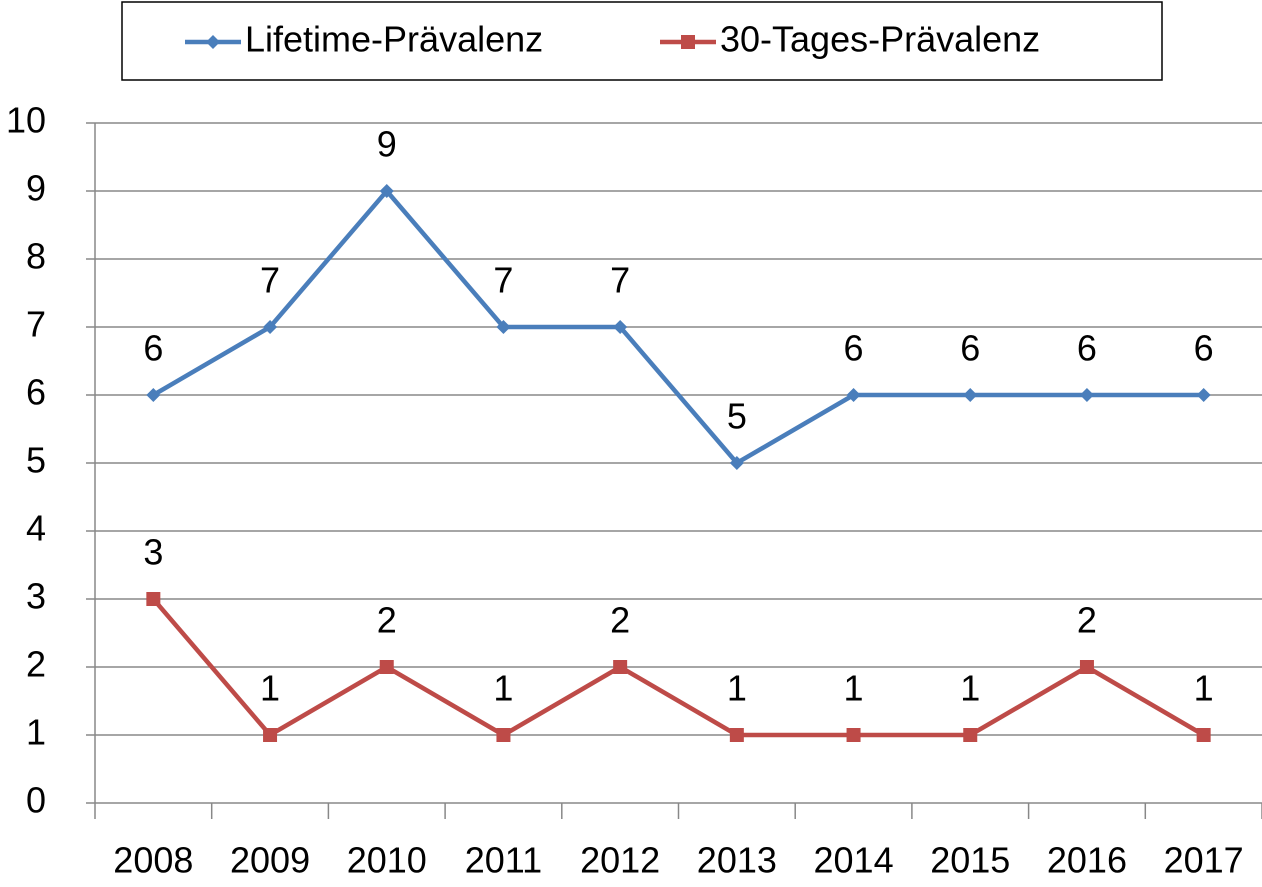 The image size is (1262, 887). I want to click on x-tick-label: 2015, so click(970, 860).